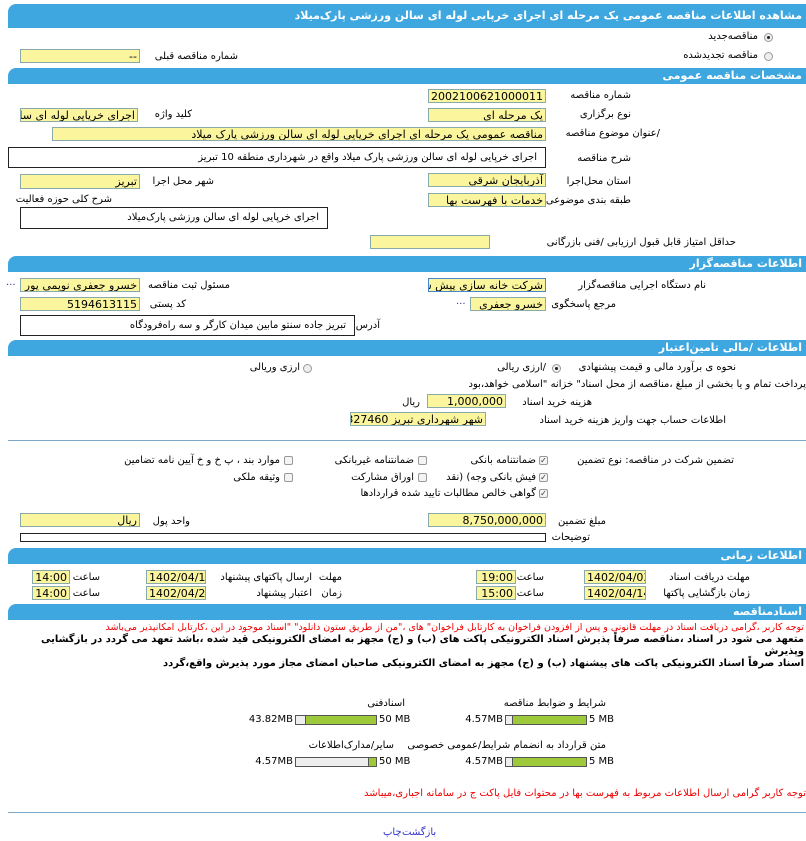 Image resolution: width=806 pixels, height=841 pixels. What do you see at coordinates (655, 460) in the screenshot?
I see `guarantee-label: تضمین شرکت در مناقصه: نوع تضمین` at bounding box center [655, 460].